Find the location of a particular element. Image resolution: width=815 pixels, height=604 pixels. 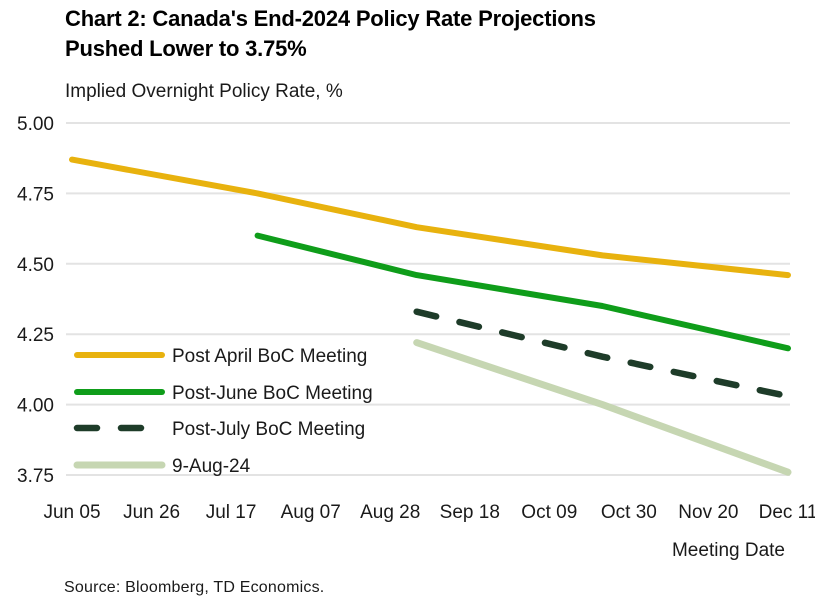

x-tick-label-jun-26: Jun 26 is located at coordinates (151, 512).